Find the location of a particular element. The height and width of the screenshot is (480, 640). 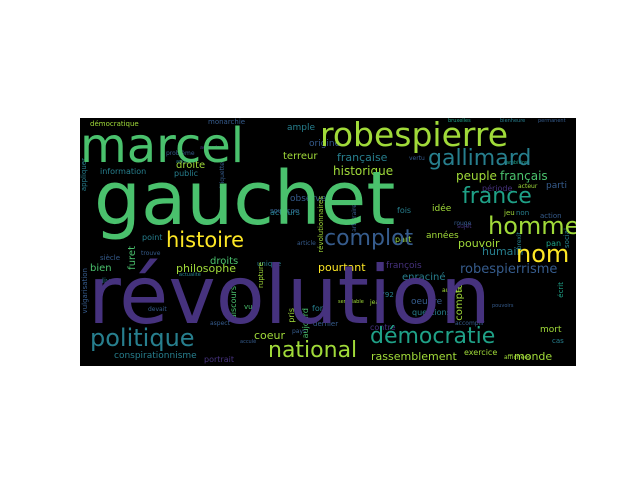

word: démocratie is located at coordinates (433, 336).